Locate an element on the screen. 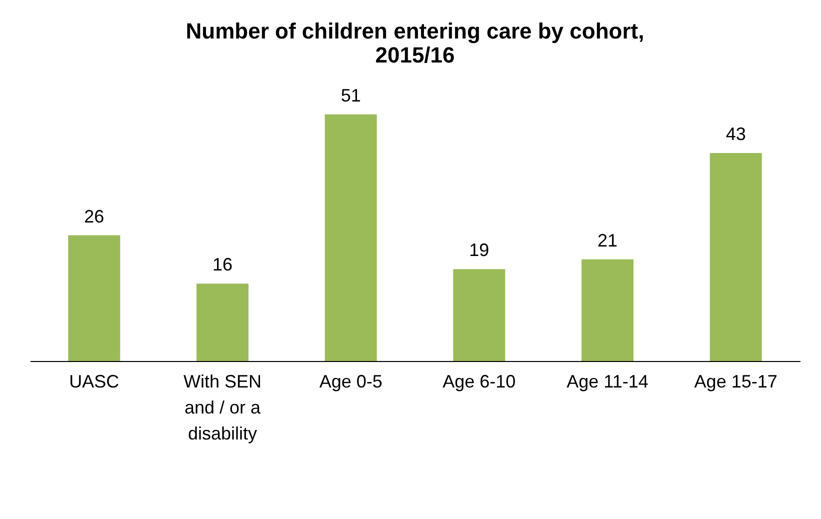 Image resolution: width=821 pixels, height=519 pixels. x-tick-label: Age 0-5 is located at coordinates (350, 382).